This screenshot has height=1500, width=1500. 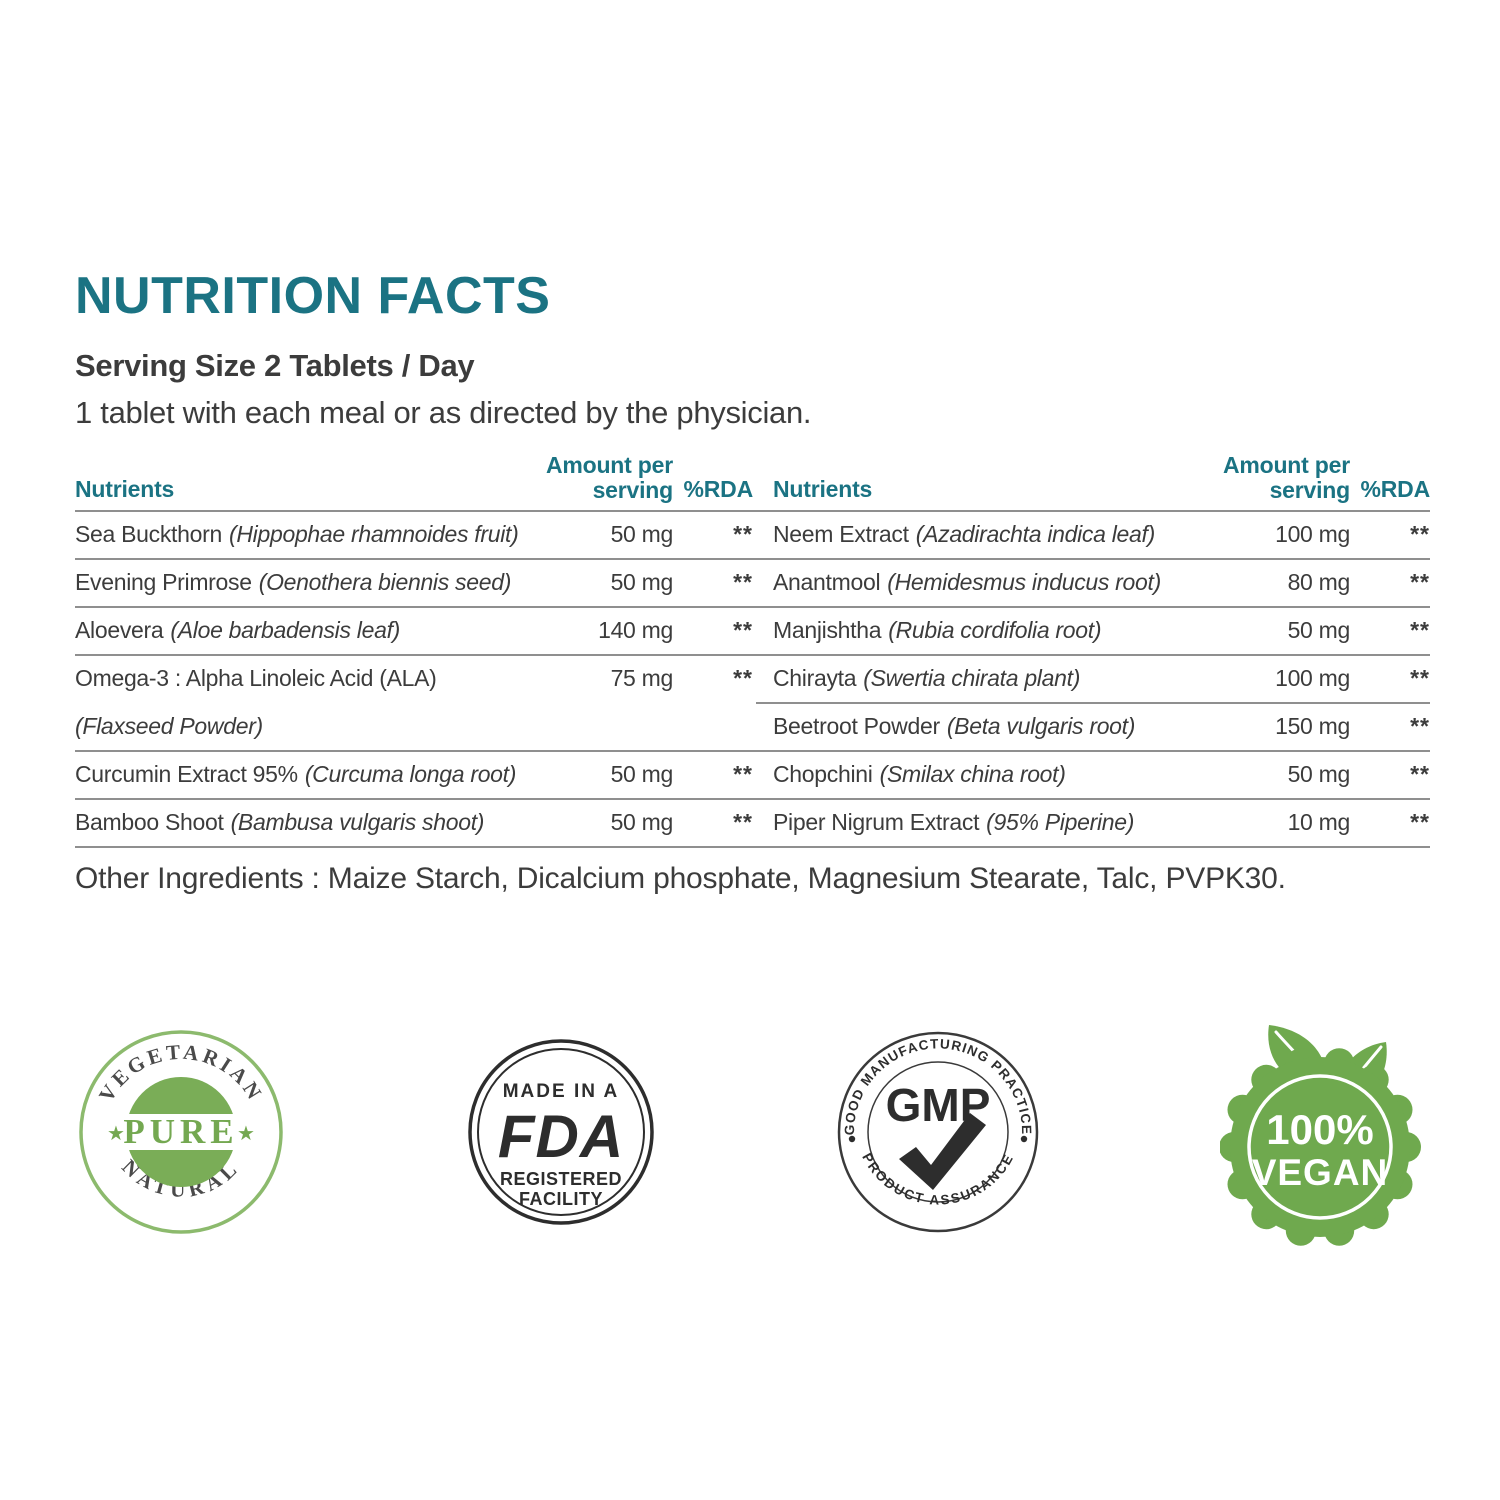 I want to click on amount-value: 75 mg, so click(x=642, y=678).